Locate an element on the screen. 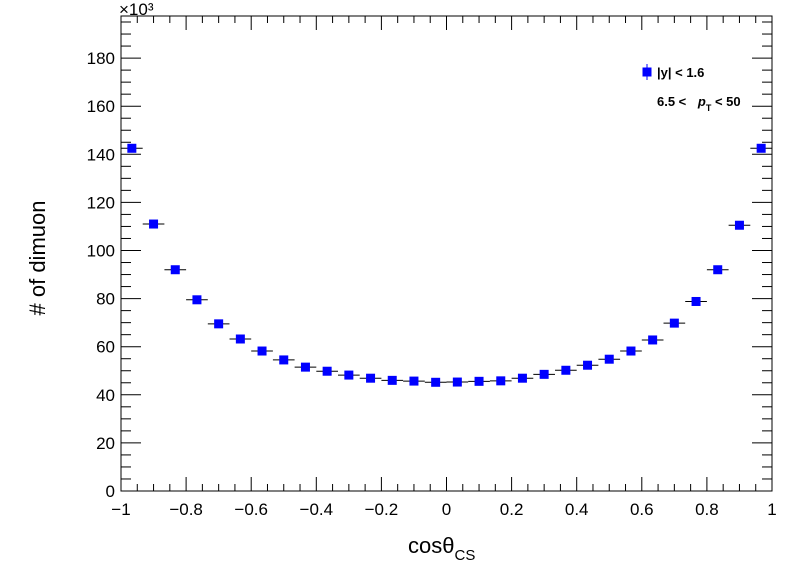 This screenshot has height=572, width=796. y-tick-label: 180 is located at coordinates (101, 58).